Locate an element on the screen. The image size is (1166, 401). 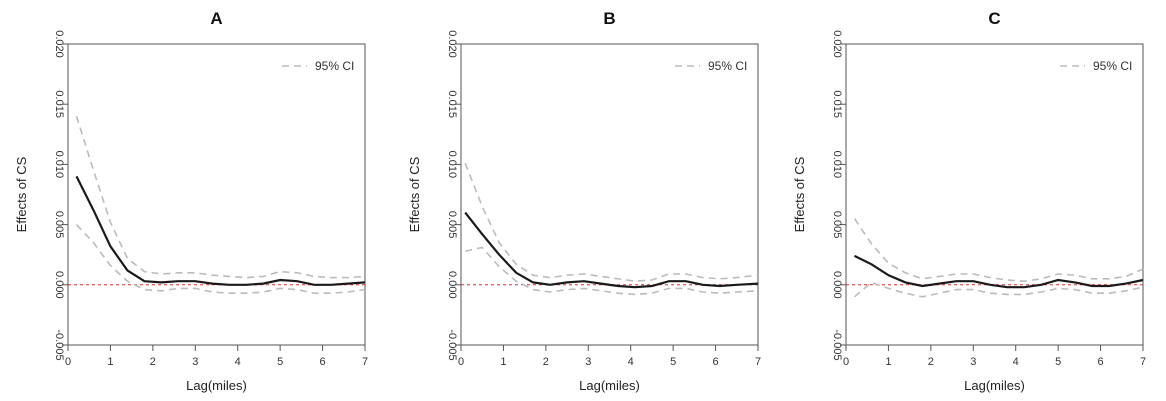
panel-title: B is located at coordinates (609, 18).